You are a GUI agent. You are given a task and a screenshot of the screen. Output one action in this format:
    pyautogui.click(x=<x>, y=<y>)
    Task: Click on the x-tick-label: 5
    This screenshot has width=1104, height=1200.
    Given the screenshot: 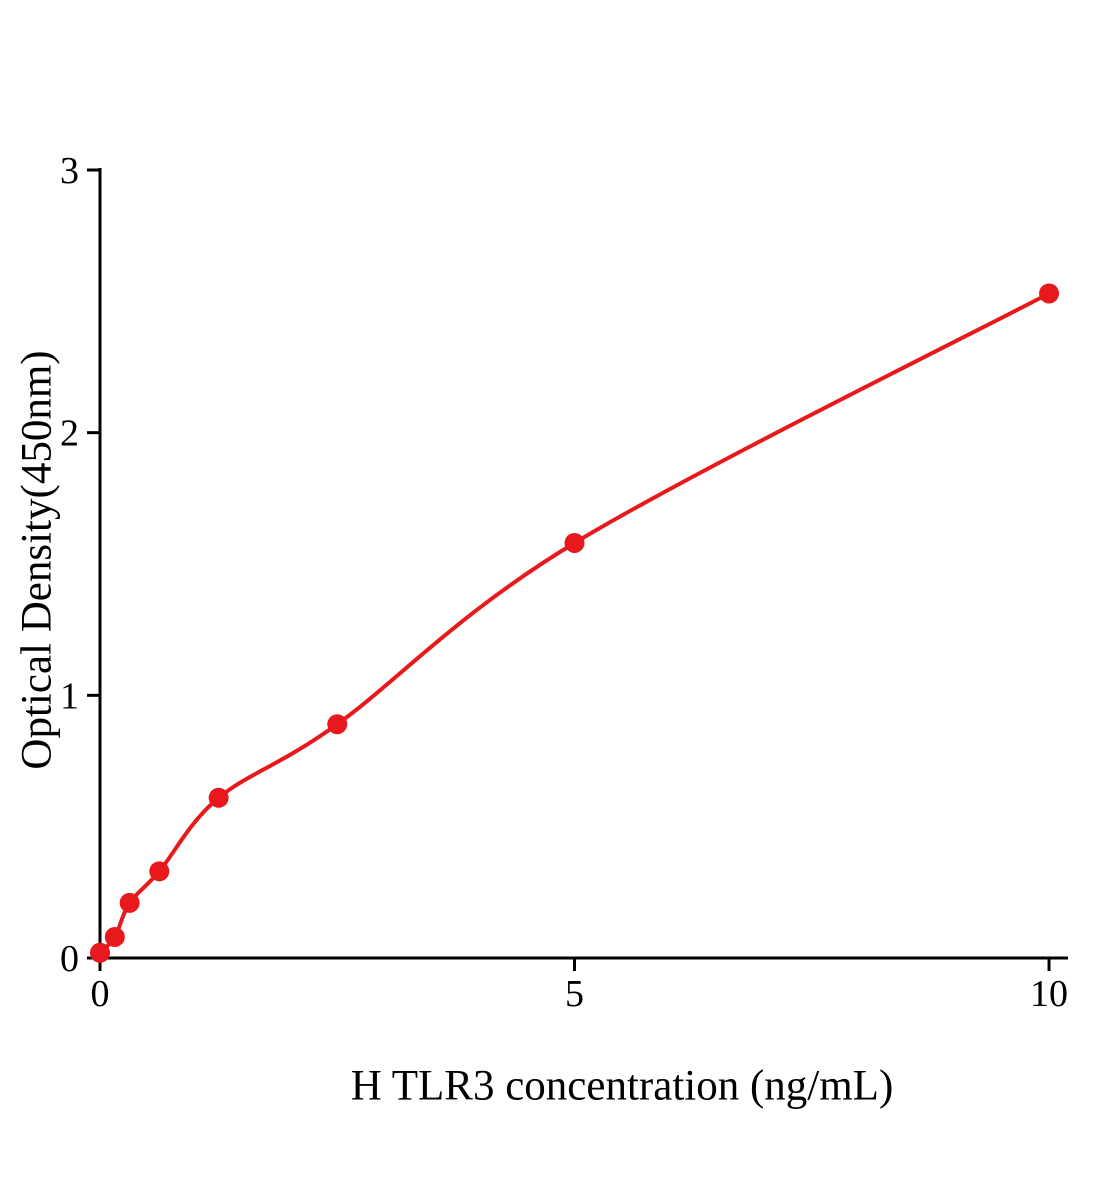 What is the action you would take?
    pyautogui.click(x=574, y=994)
    